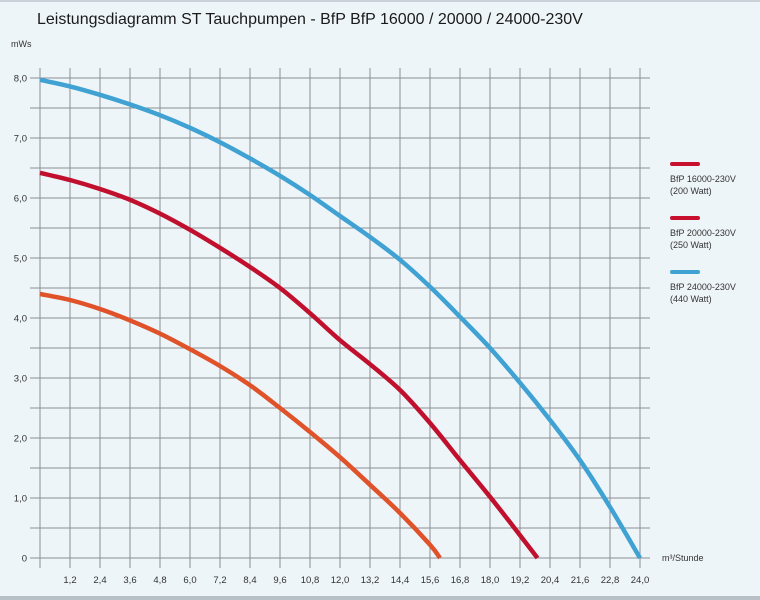 This screenshot has height=600, width=760. Describe the element at coordinates (490, 580) in the screenshot. I see `x-tick-label: 18,0` at that location.